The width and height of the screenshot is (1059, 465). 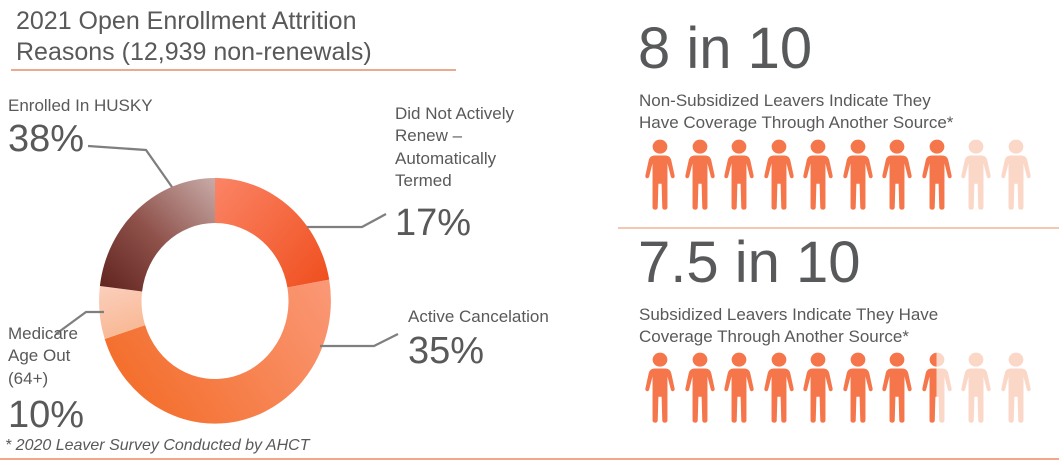 I want to click on donut-segment-medicare-age-out, so click(x=122, y=312).